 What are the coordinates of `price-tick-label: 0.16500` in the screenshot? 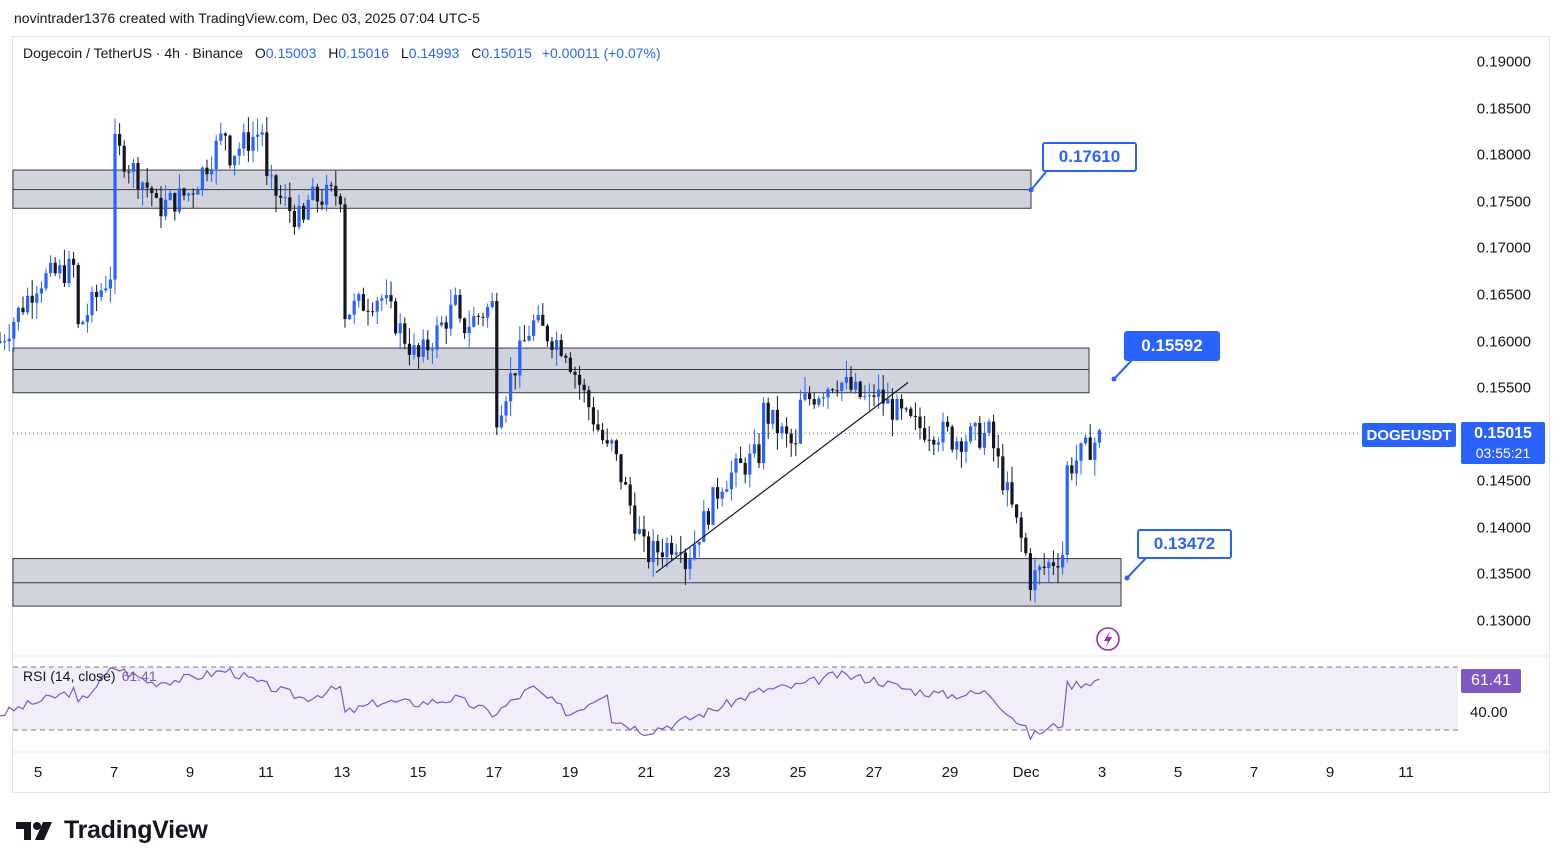 It's located at (1503, 295).